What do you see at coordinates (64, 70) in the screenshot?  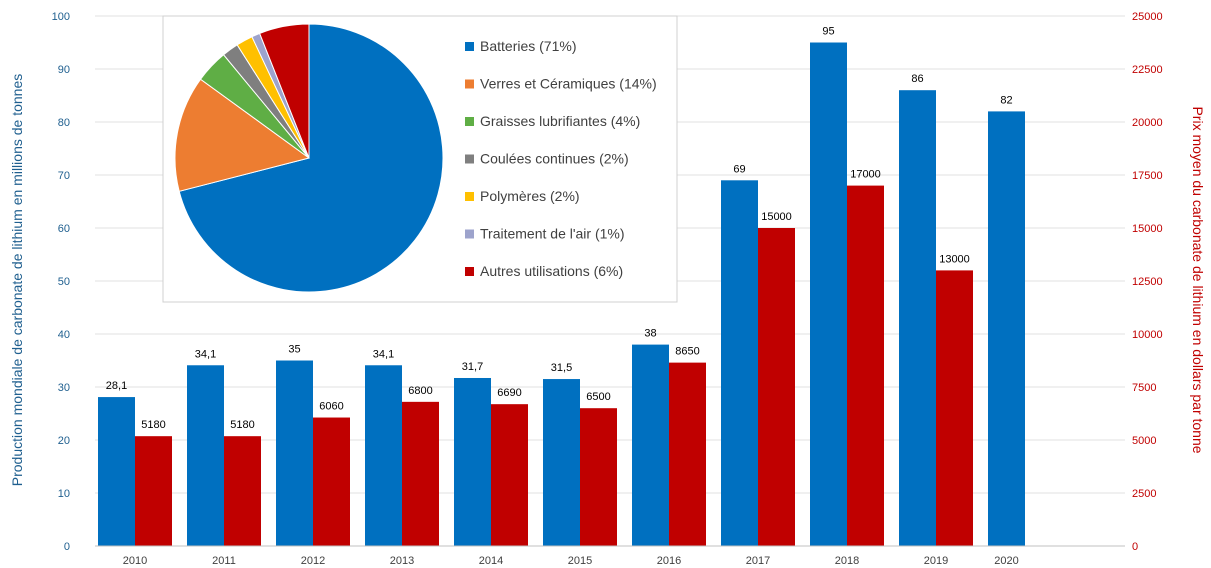 I see `left-tick-label: 90` at bounding box center [64, 70].